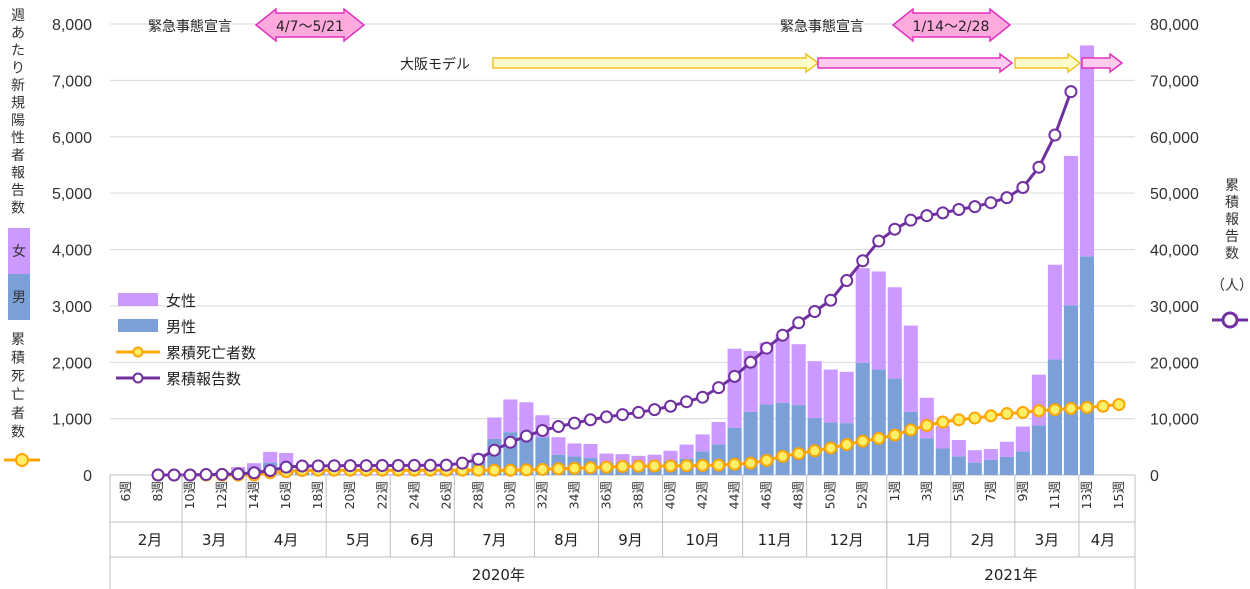 Image resolution: width=1250 pixels, height=589 pixels. I want to click on month-label: 6月, so click(422, 540).